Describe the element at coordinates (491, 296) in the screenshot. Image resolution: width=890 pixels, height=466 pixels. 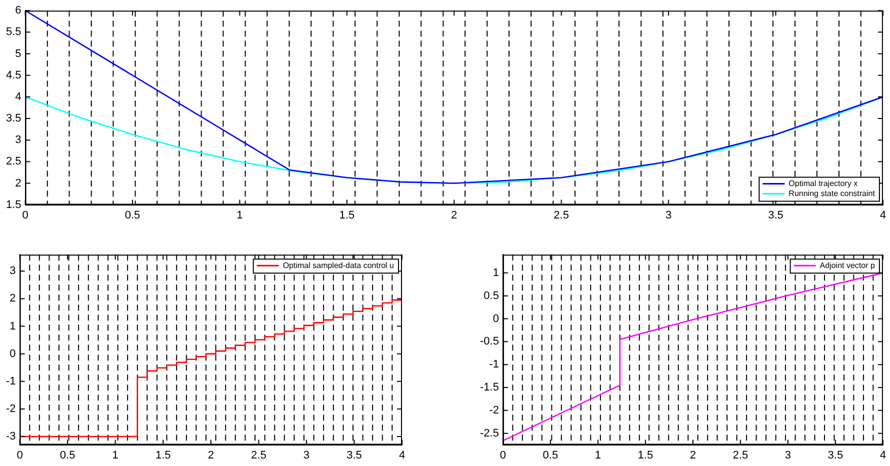
I see `y-tick-label: 0.5` at that location.